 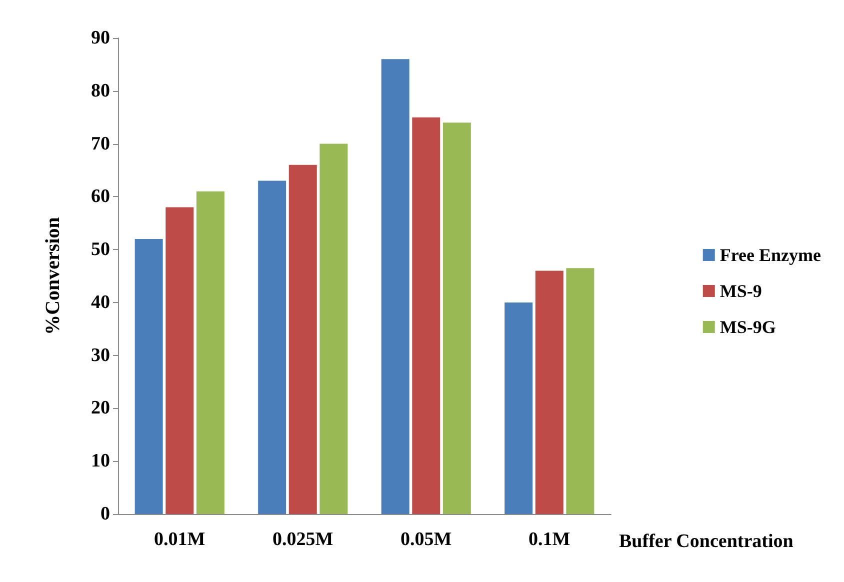 I want to click on y-tick-label: 60, so click(x=100, y=197).